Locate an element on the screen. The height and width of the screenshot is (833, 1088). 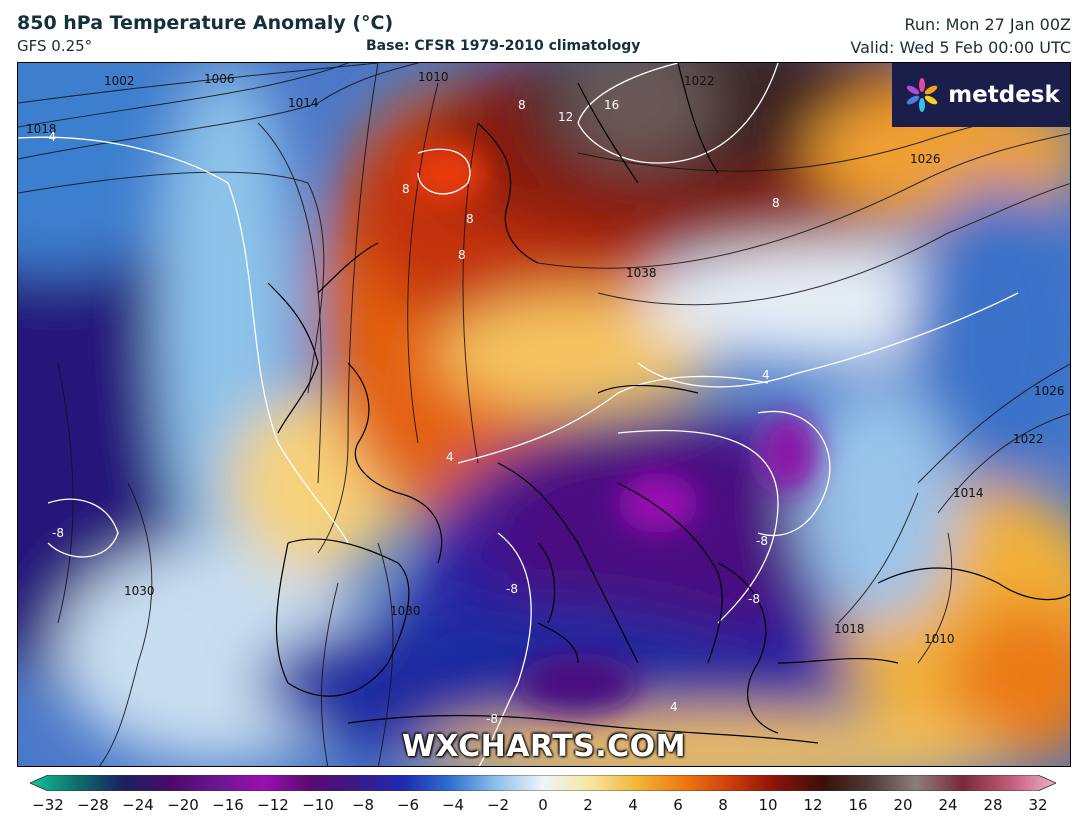
metdesk-logo: metdesk is located at coordinates (981, 95).